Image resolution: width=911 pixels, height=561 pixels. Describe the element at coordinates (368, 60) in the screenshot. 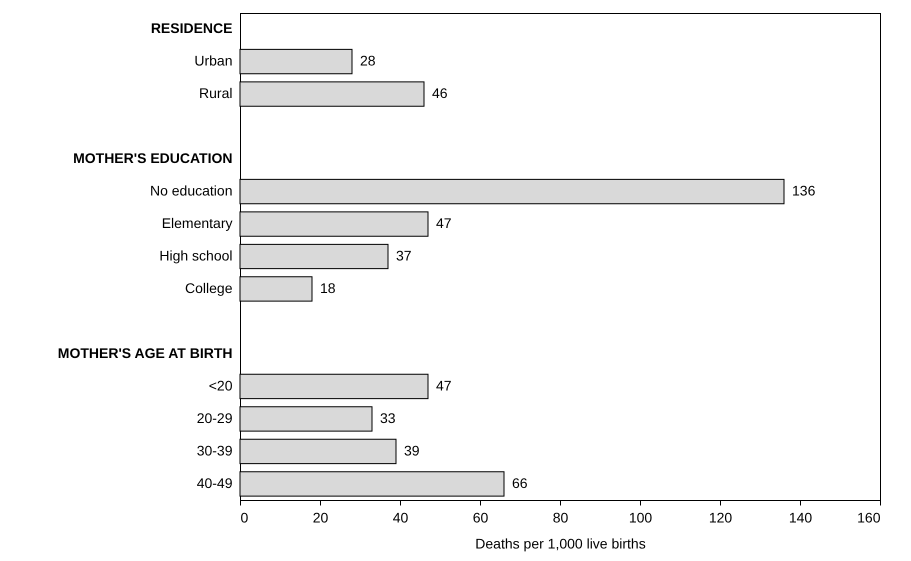

I see `data-label: 28` at that location.